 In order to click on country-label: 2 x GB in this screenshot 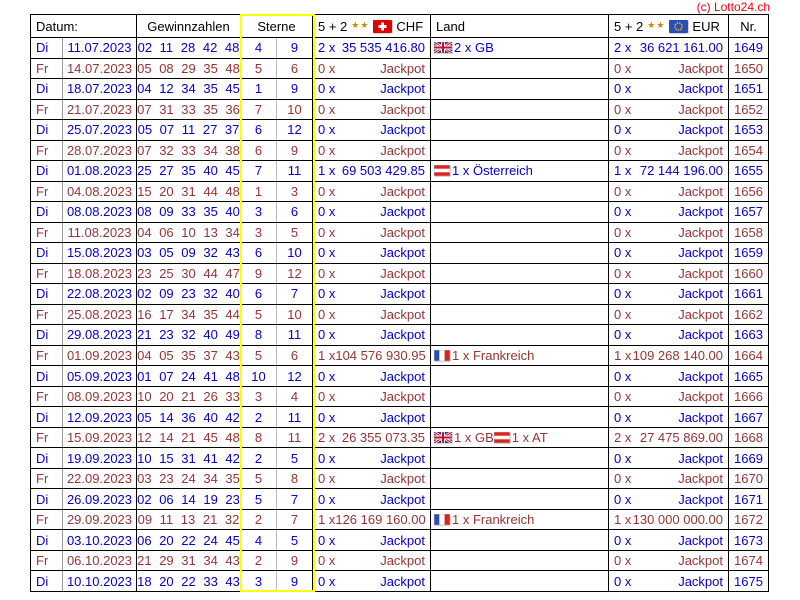, I will do `click(474, 48)`.